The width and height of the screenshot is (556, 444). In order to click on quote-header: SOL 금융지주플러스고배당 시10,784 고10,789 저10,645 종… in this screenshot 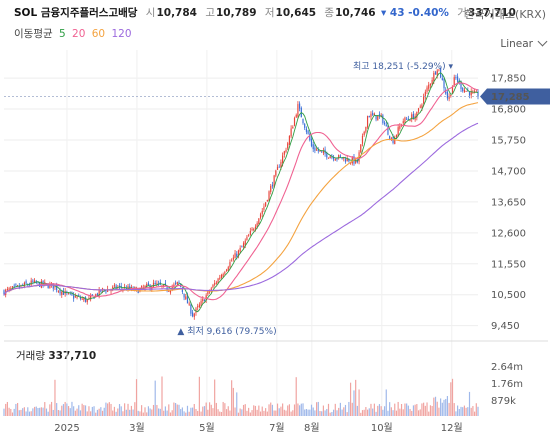, I will do `click(265, 12)`.